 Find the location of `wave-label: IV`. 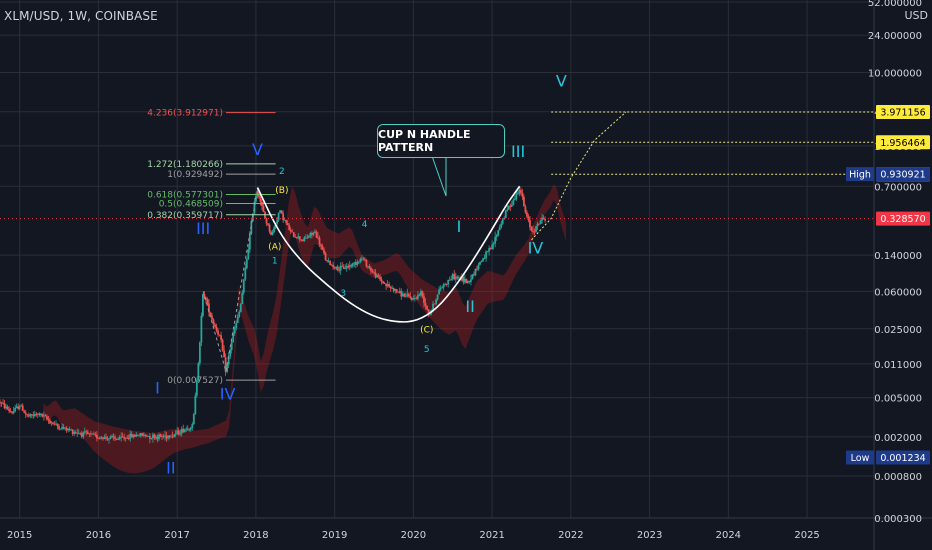

wave-label: IV is located at coordinates (228, 393).